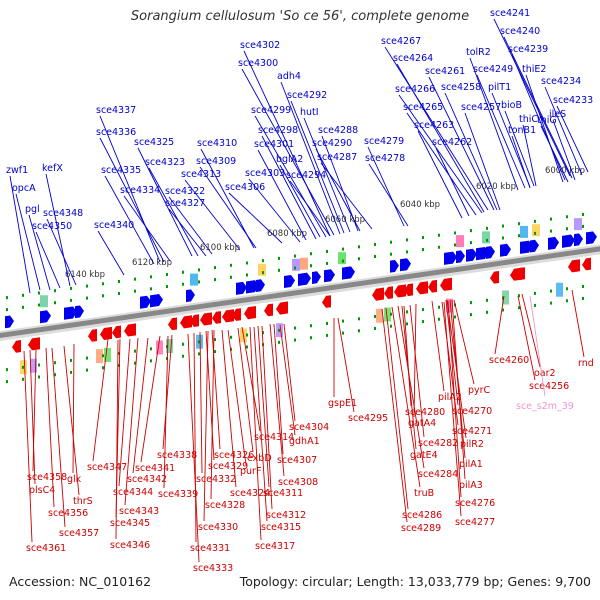 The height and width of the screenshot is (600, 600). Describe the element at coordinates (565, 171) in the screenshot. I see `ruler-label: 6000 kbp` at that location.